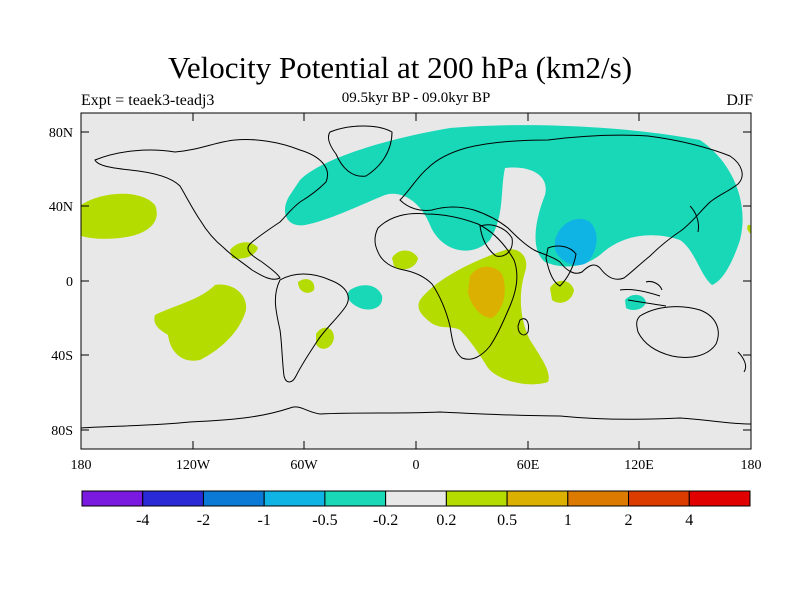  I want to click on coastline-africa, so click(446, 286).